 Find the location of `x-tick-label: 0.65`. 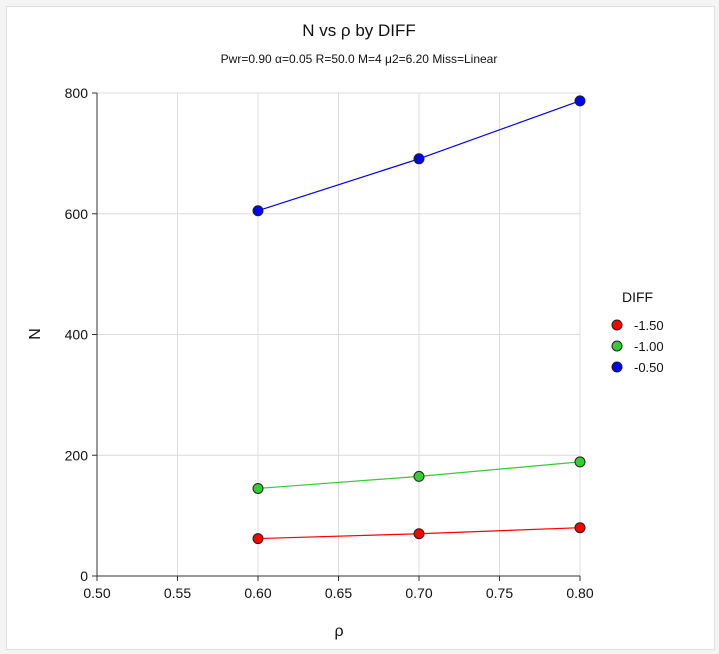

x-tick-label: 0.65 is located at coordinates (338, 593).